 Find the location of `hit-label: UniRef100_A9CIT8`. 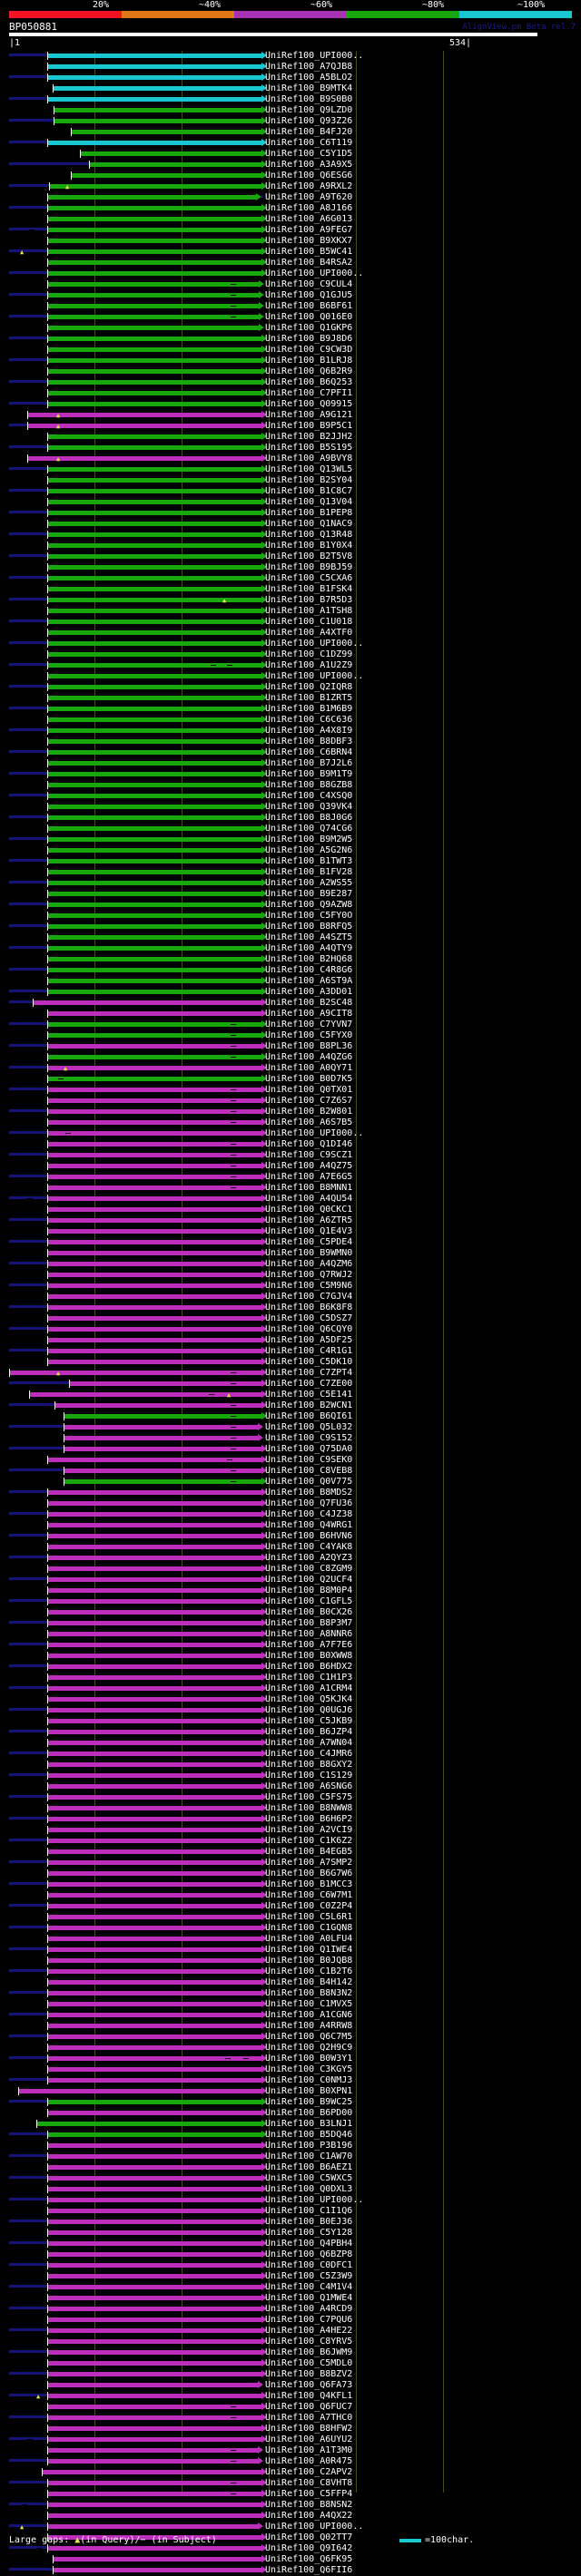

hit-label: UniRef100_A9CIT8 is located at coordinates (309, 1014).